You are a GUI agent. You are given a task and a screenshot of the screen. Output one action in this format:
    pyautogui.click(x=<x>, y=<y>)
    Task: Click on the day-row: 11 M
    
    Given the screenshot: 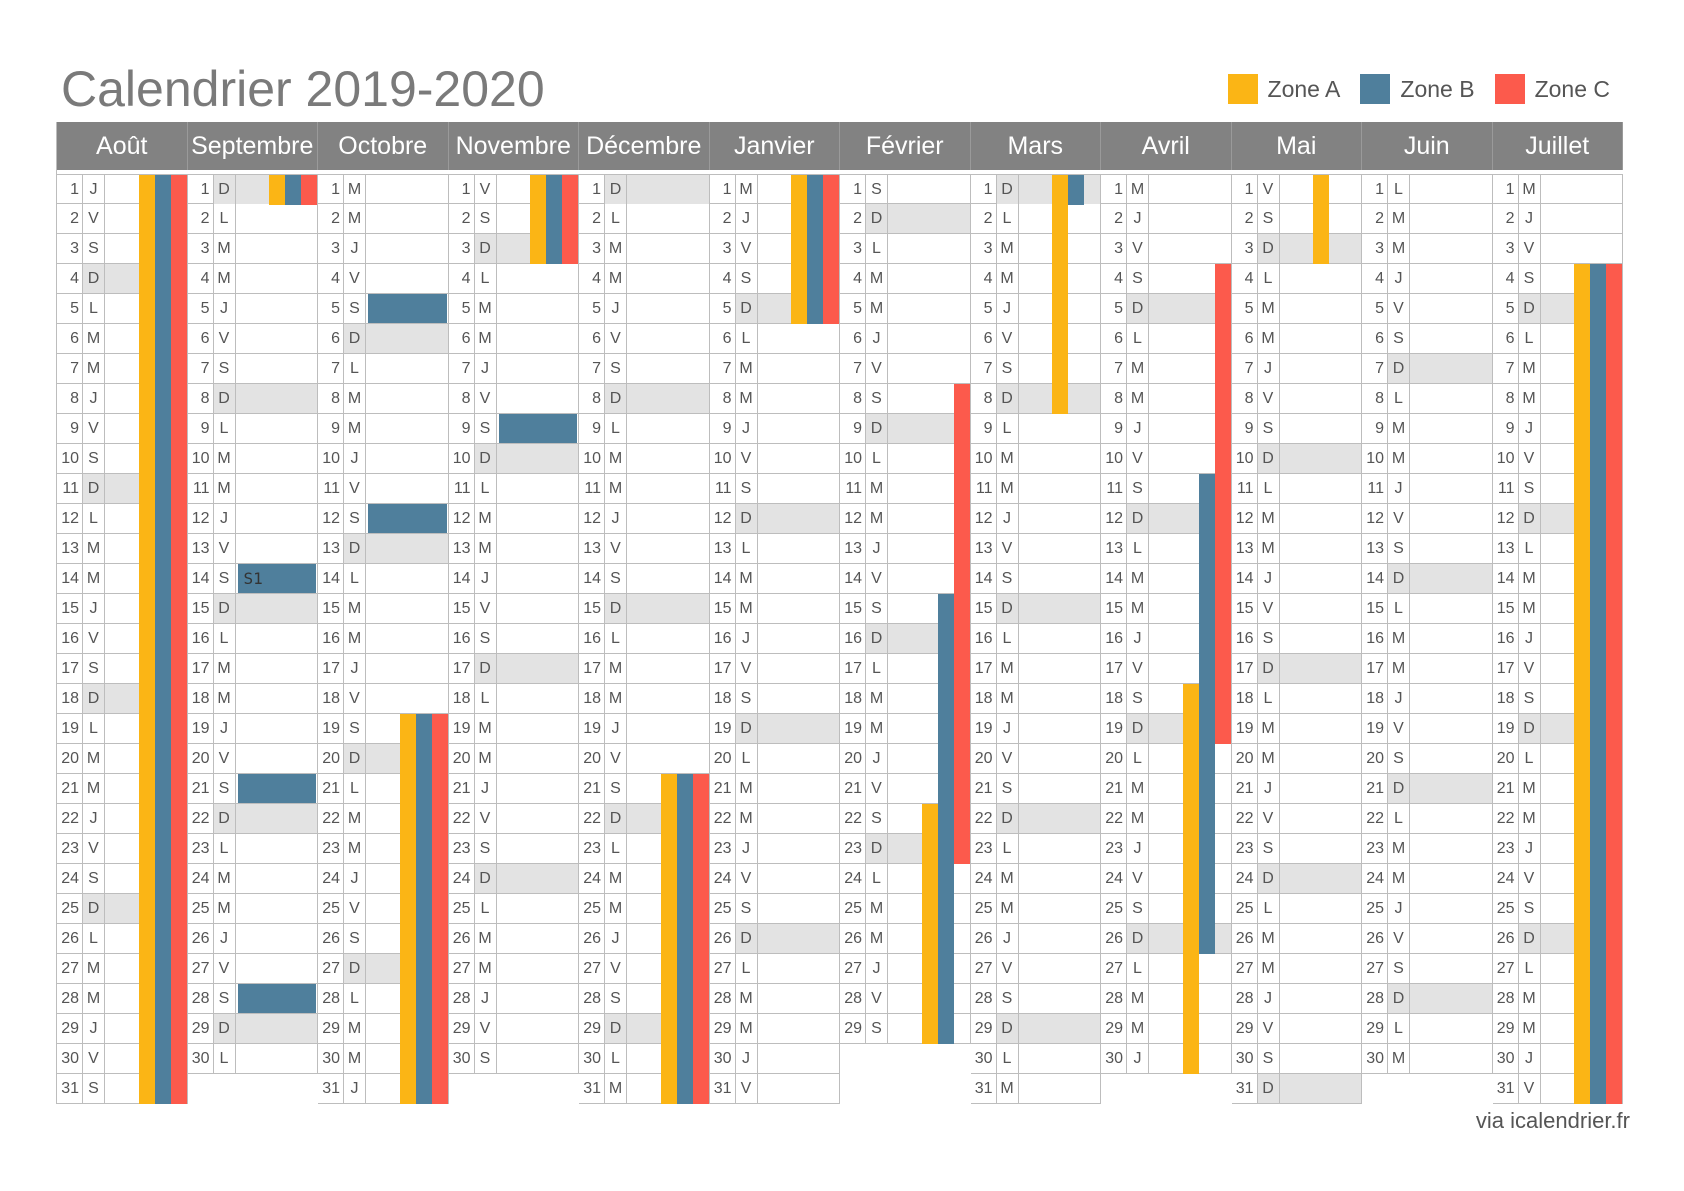 What is the action you would take?
    pyautogui.click(x=1035, y=489)
    